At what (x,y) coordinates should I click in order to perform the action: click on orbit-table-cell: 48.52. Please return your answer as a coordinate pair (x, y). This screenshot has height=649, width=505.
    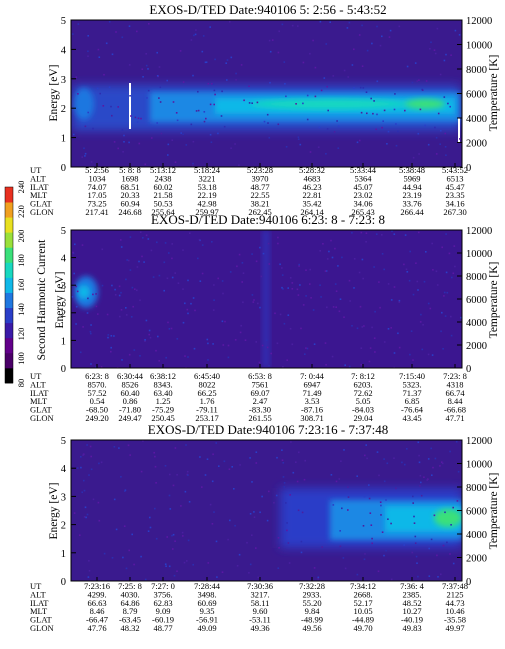
    Looking at the image, I should click on (411, 603).